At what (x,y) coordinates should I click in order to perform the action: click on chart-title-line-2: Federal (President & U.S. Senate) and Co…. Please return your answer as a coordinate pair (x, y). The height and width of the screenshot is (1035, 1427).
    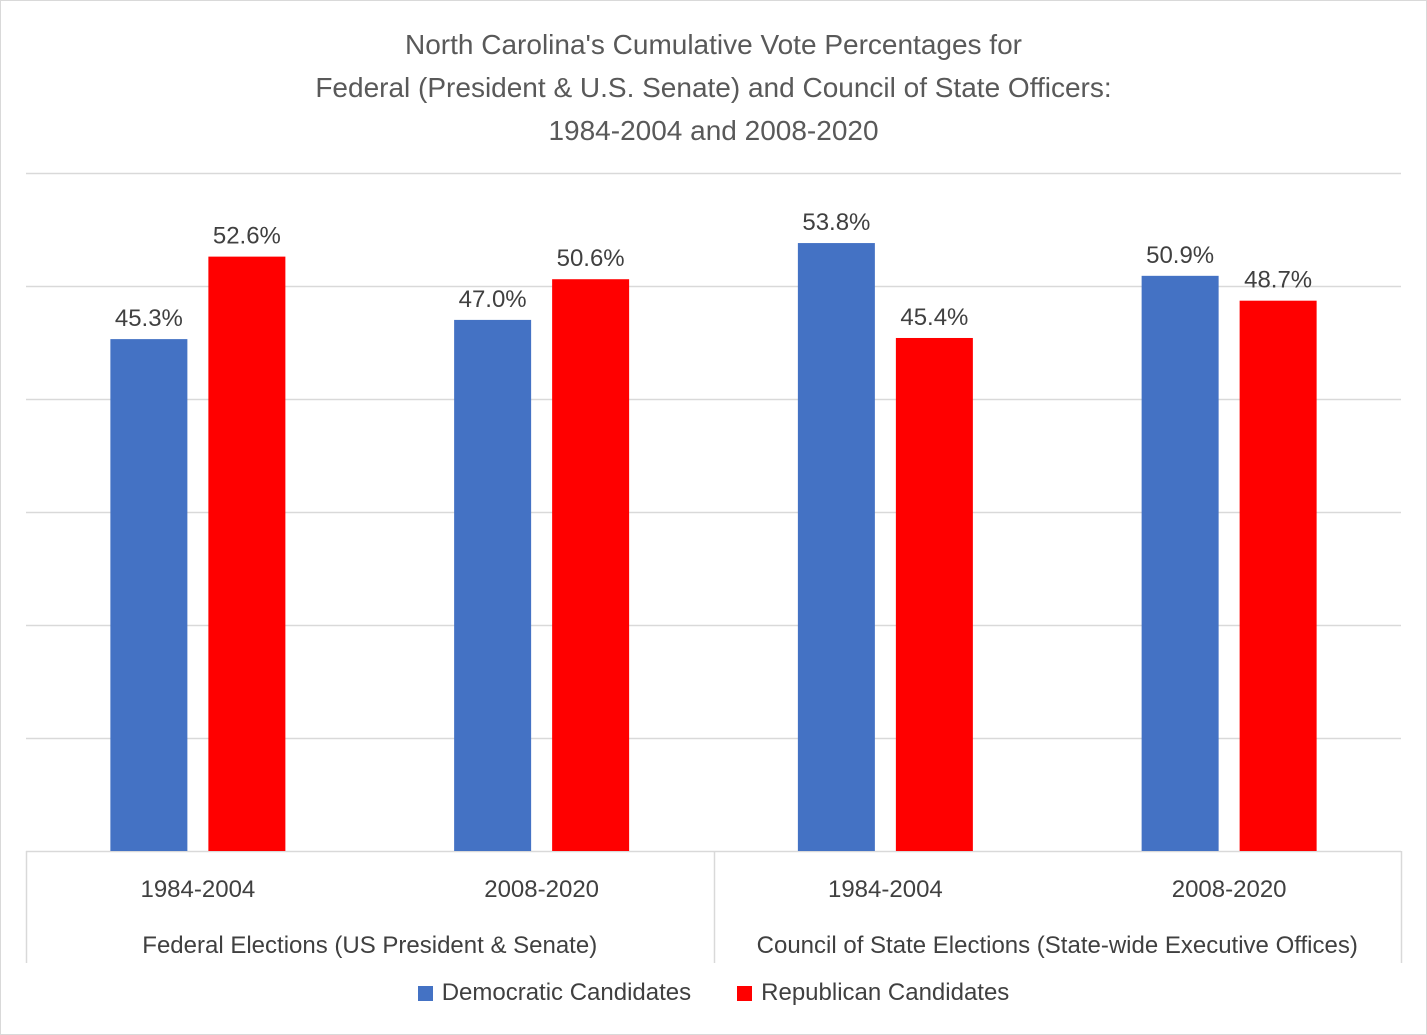
    Looking at the image, I should click on (713, 87).